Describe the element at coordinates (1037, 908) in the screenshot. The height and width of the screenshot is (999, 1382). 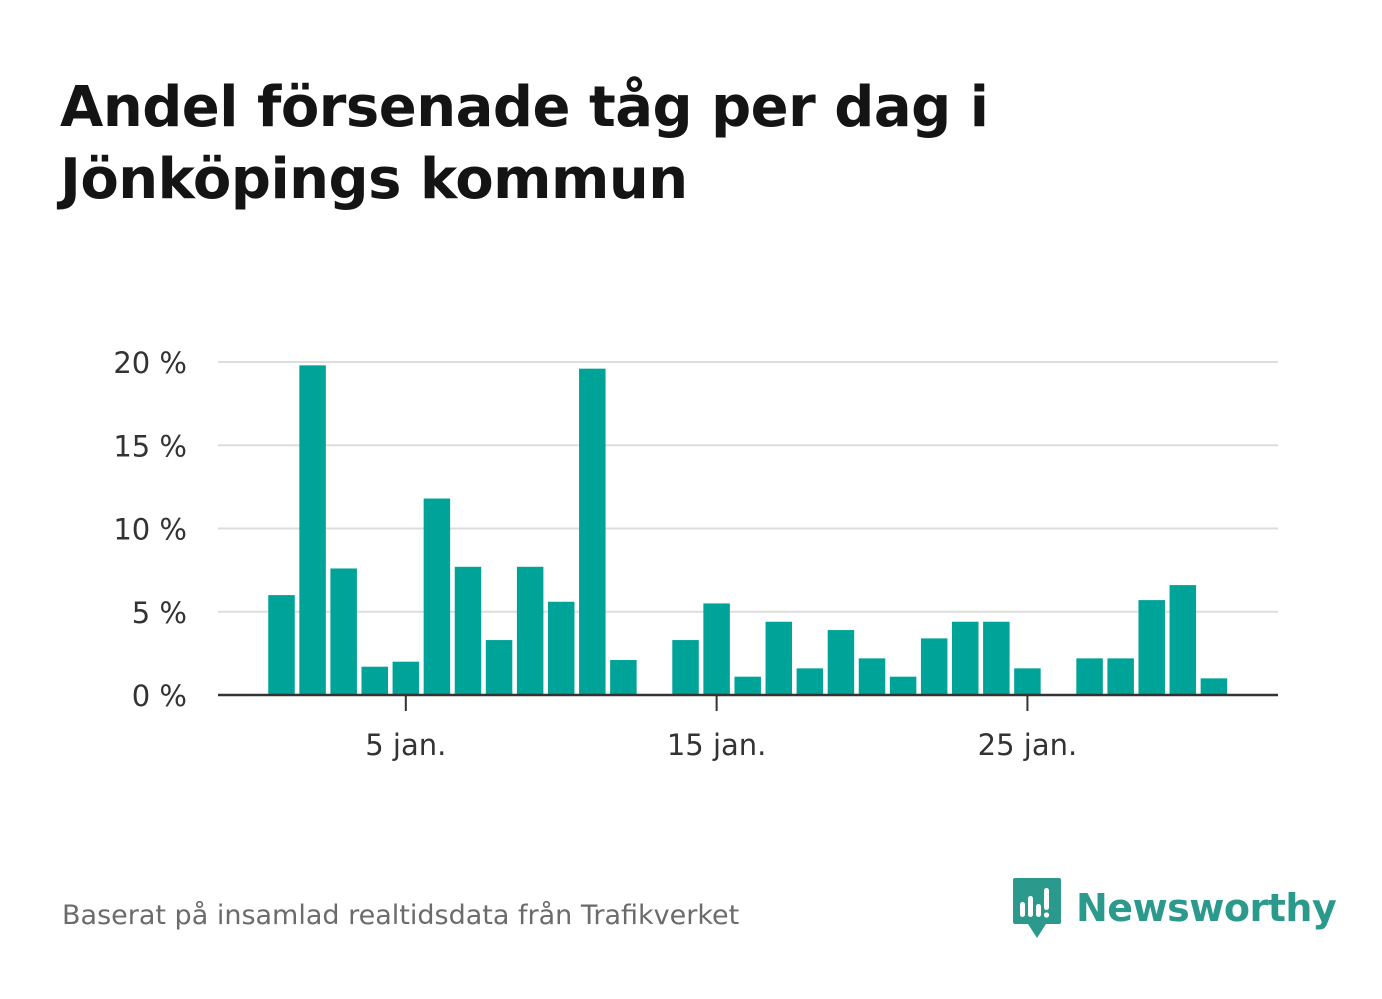
I see `newsworthy-logo-icon` at that location.